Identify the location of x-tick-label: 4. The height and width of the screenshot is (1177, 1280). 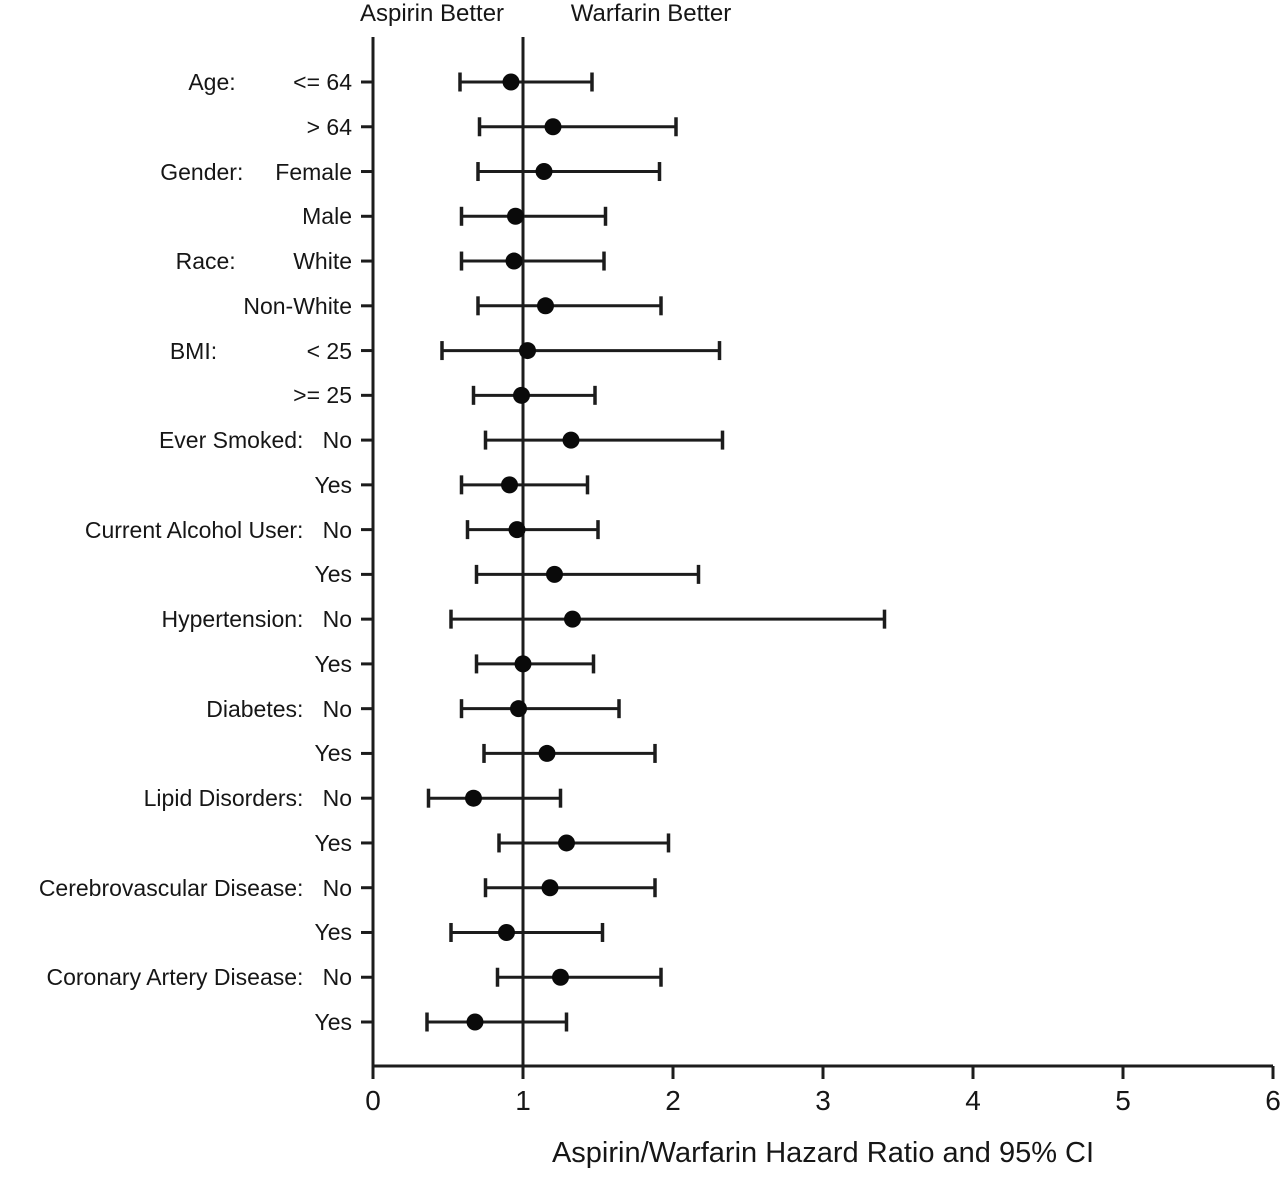
(973, 1100).